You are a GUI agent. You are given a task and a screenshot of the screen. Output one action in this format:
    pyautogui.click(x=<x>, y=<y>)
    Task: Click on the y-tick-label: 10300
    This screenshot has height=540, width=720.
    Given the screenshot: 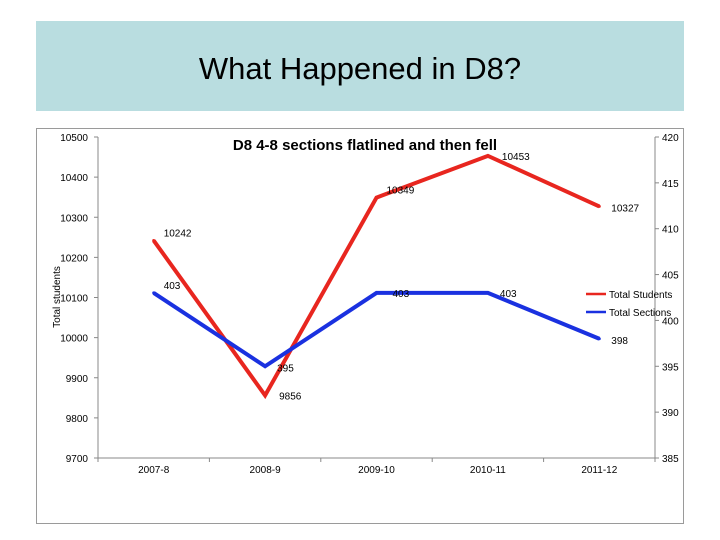 What is the action you would take?
    pyautogui.click(x=74, y=218)
    